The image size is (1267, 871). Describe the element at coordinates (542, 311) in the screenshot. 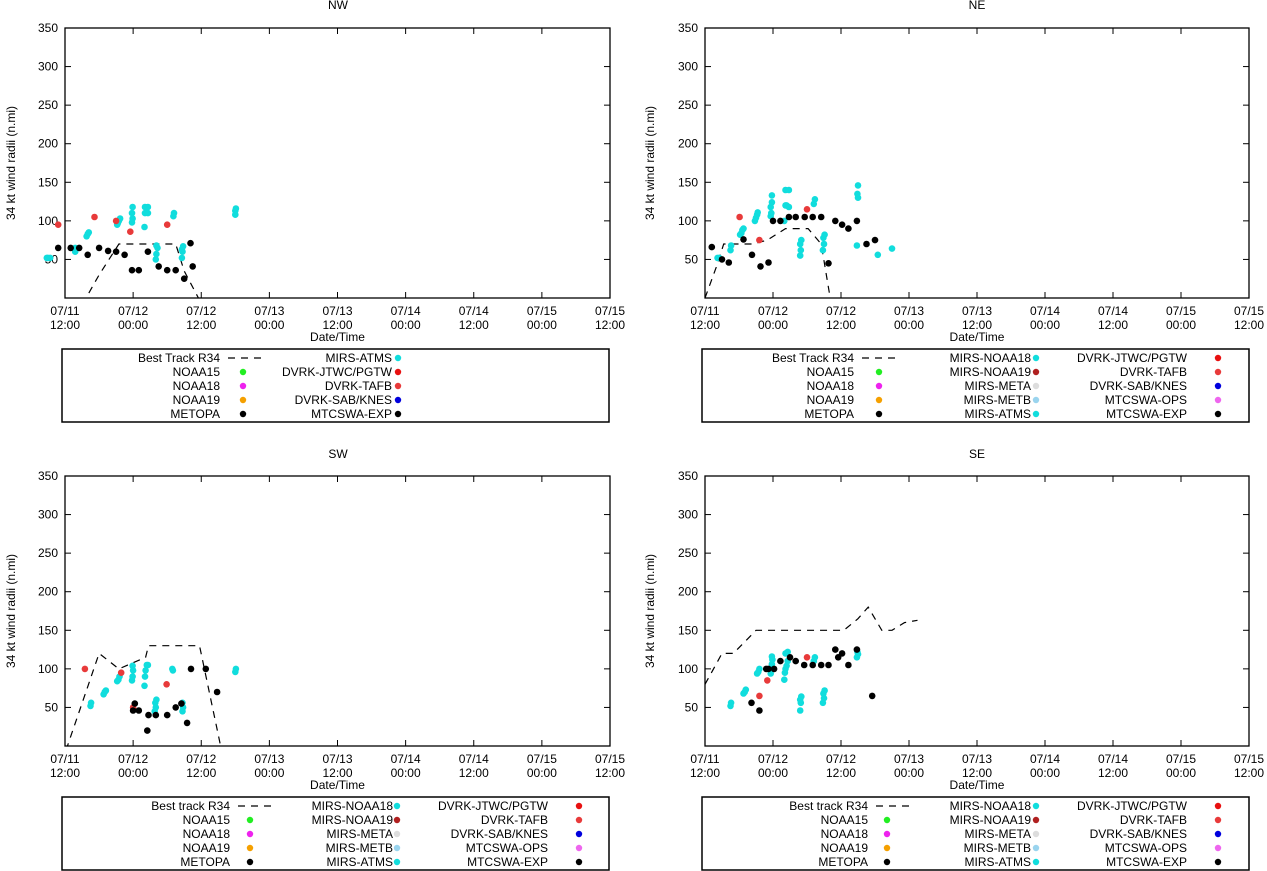

I see `x-tick-label-line: 07/15` at that location.